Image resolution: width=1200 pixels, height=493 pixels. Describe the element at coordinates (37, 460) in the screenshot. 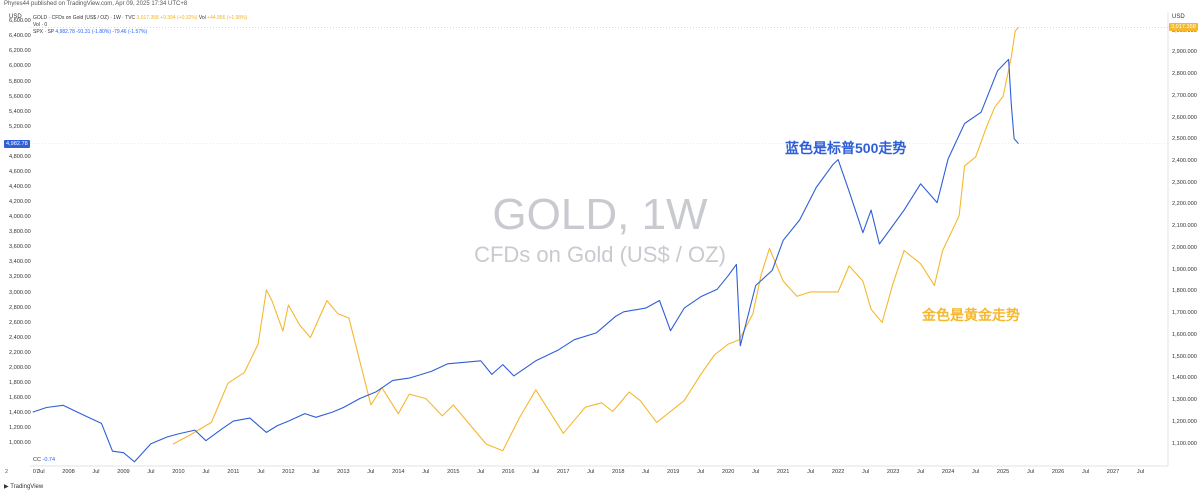

I see `cc-label: CC` at that location.